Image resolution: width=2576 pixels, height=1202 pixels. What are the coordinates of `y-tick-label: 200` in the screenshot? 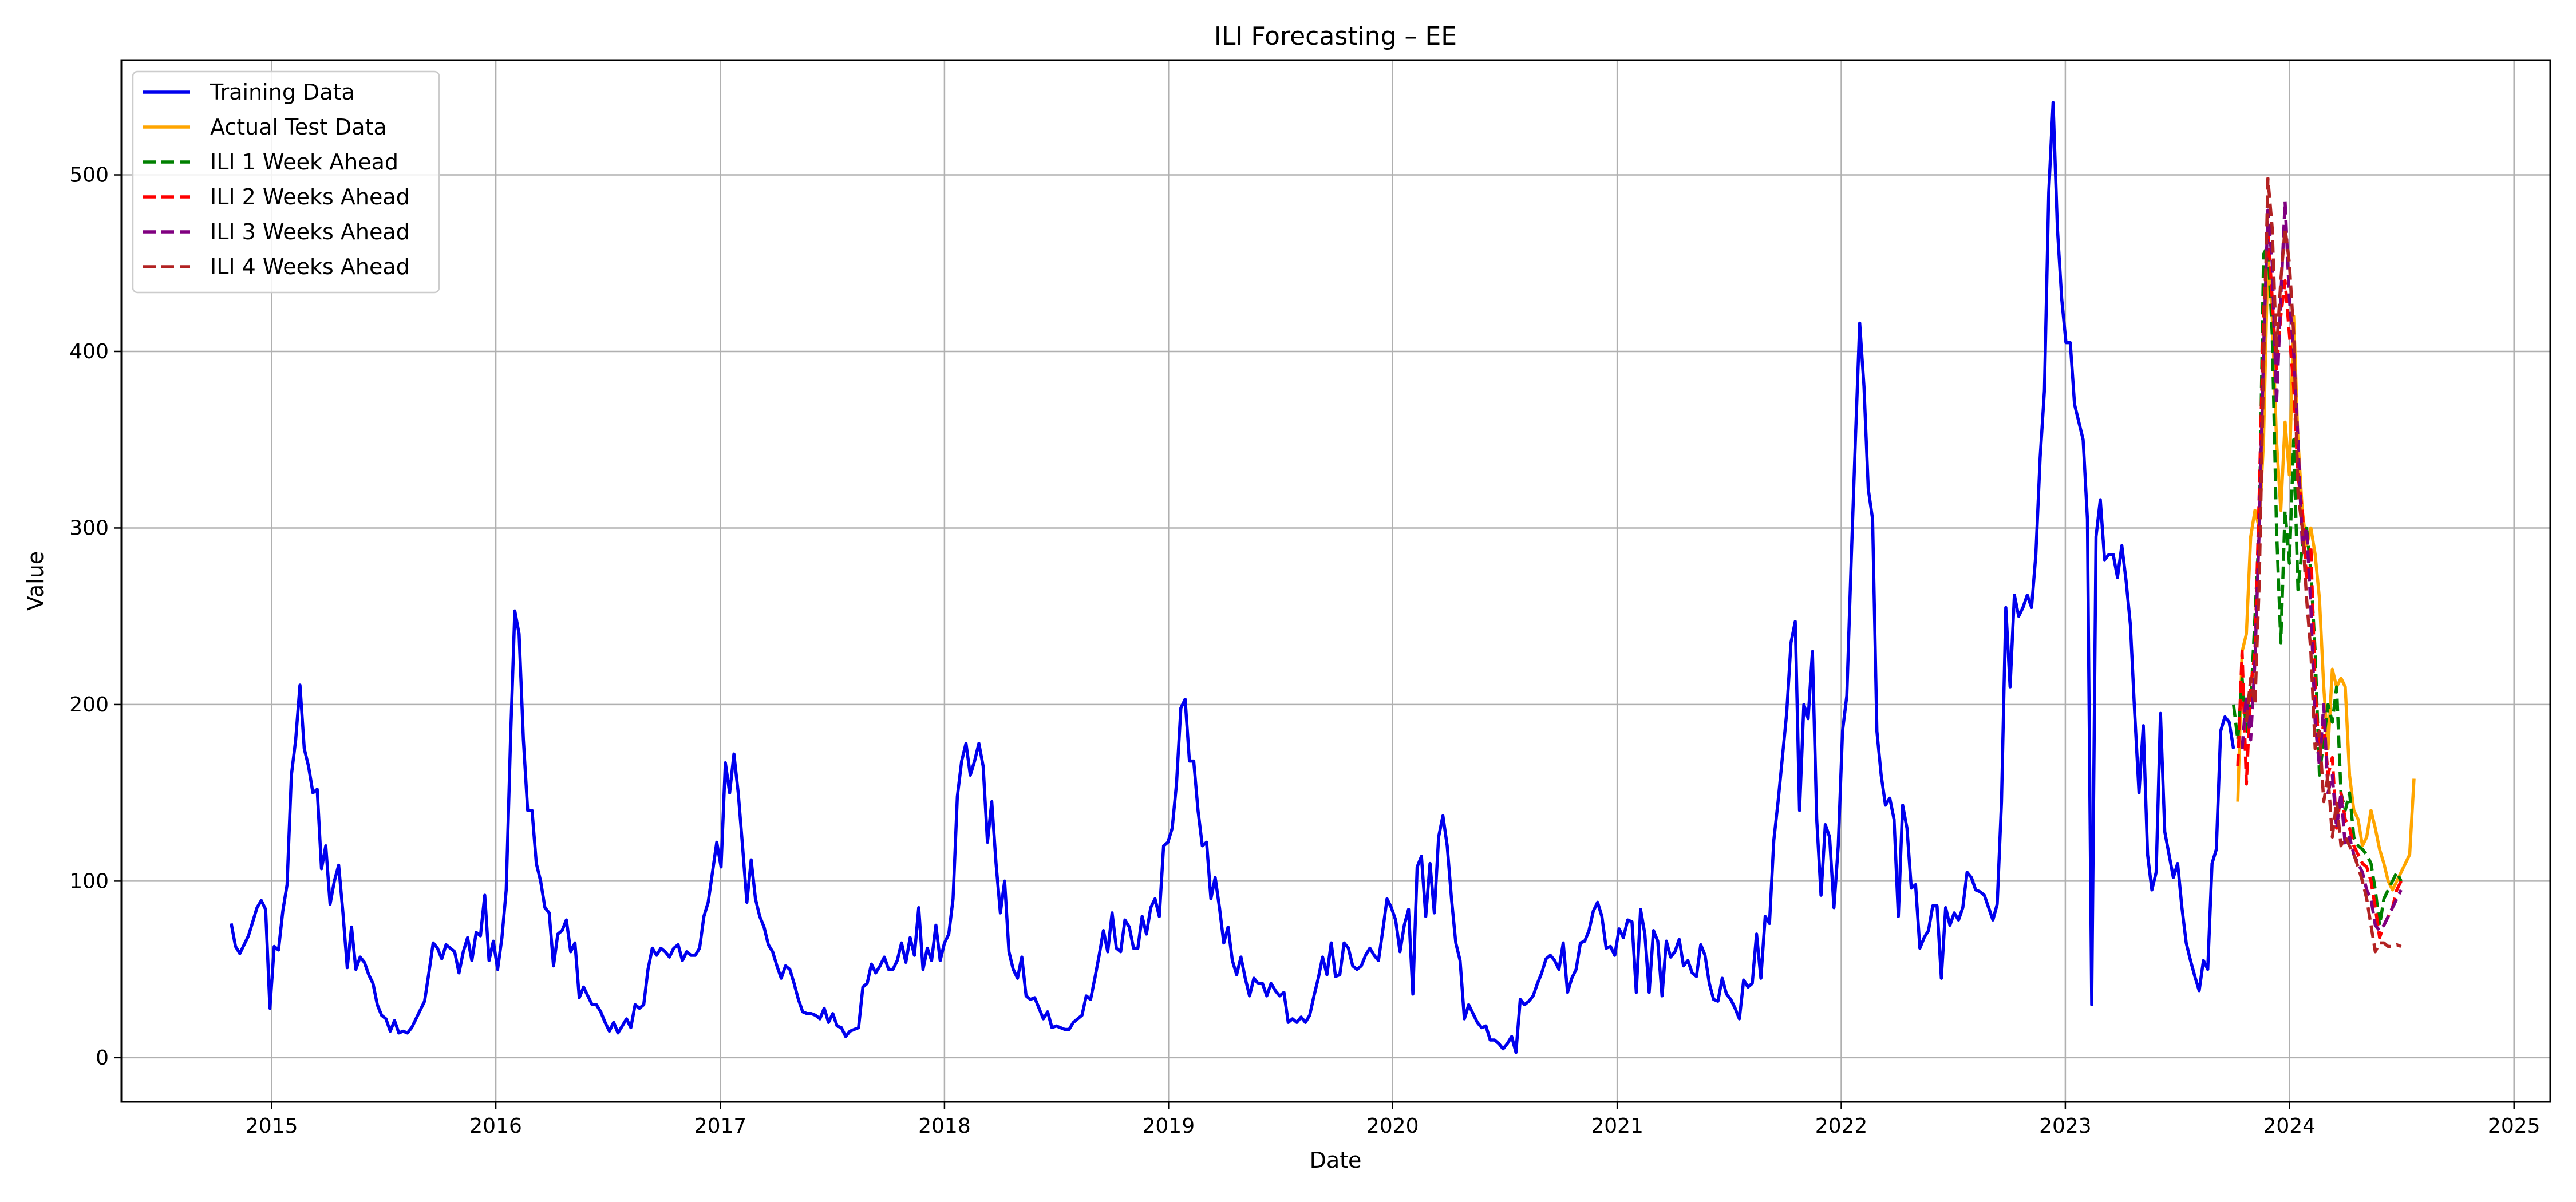 It's located at (89, 705).